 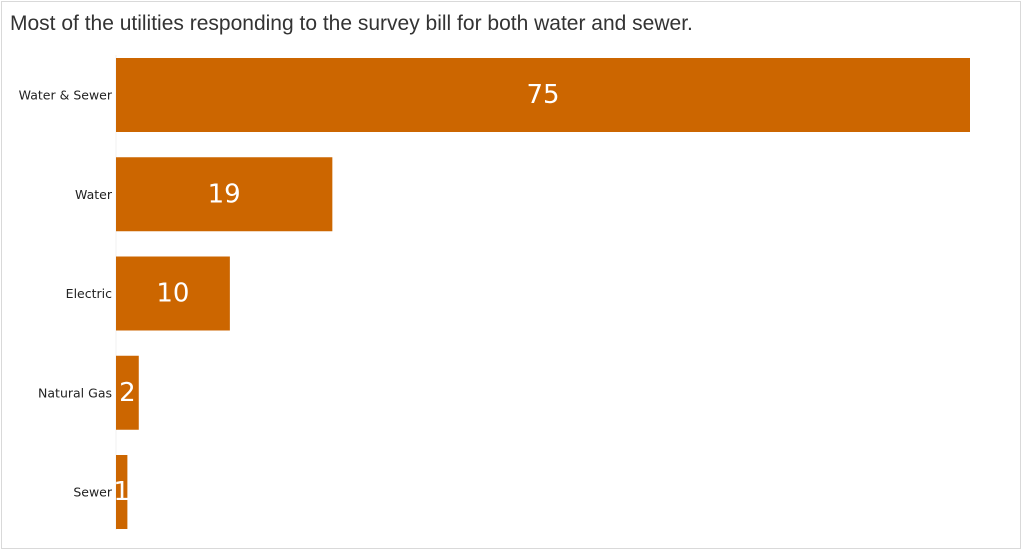 I want to click on category-label-sewer: Sewer, so click(x=93, y=492).